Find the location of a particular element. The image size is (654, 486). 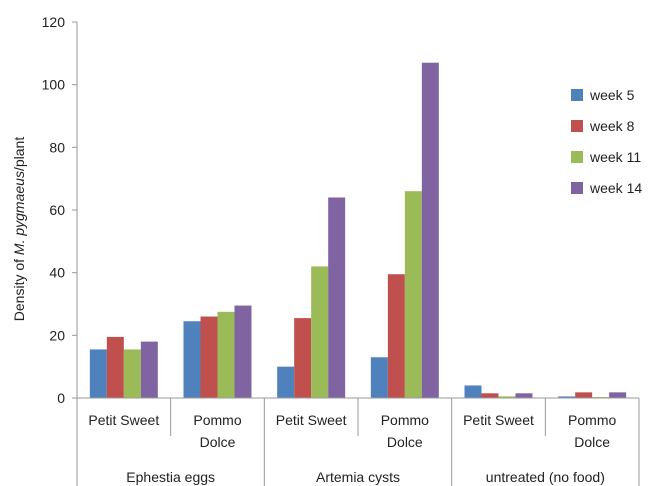

y-tick-label: 20 is located at coordinates (57, 335).